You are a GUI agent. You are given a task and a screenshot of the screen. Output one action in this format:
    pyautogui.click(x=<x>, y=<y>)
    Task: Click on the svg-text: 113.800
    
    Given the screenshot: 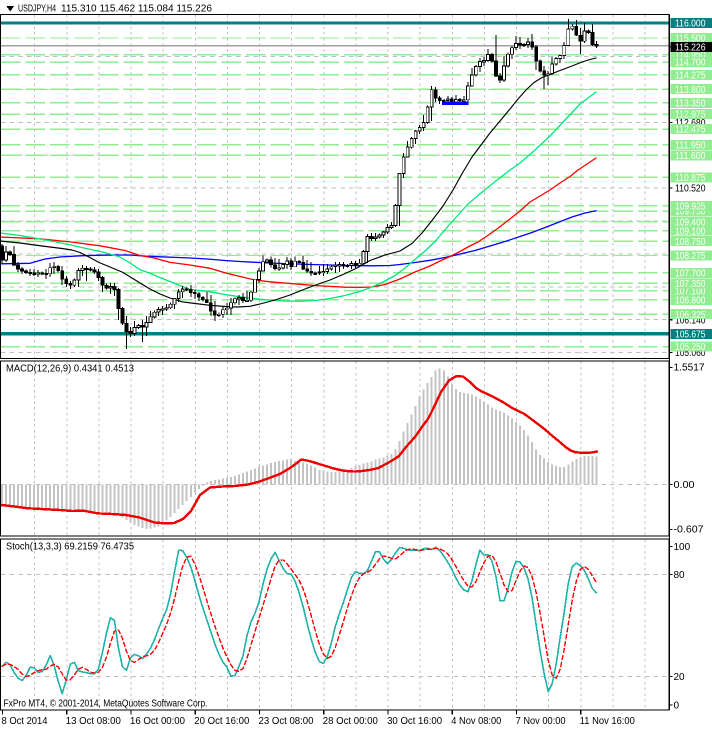 What is the action you would take?
    pyautogui.click(x=690, y=90)
    